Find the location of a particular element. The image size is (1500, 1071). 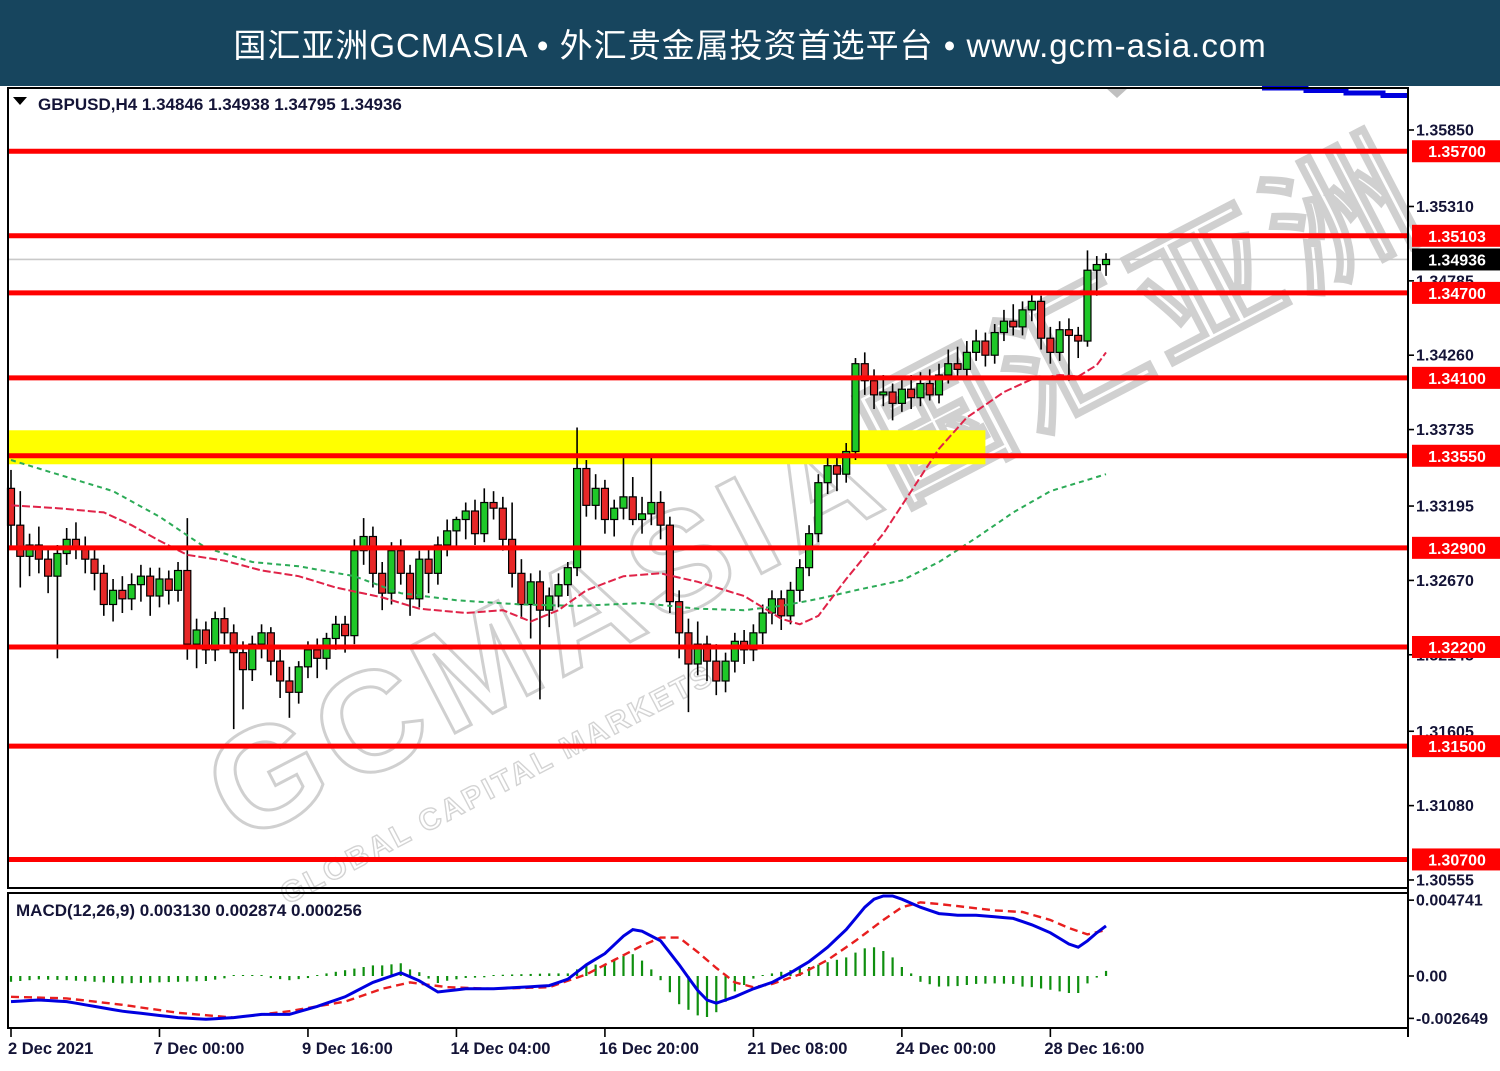

chart-shift-triangle-icon is located at coordinates (1117, 93).